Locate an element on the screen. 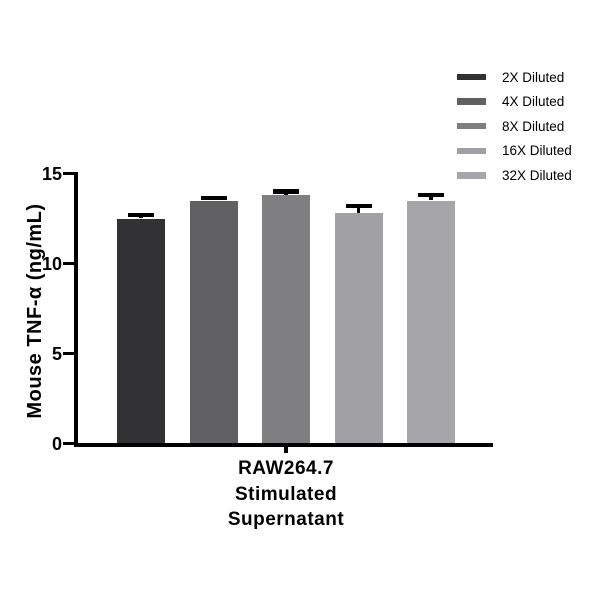 This screenshot has height=600, width=600. legend-swatch-16x-diluted is located at coordinates (471, 151).